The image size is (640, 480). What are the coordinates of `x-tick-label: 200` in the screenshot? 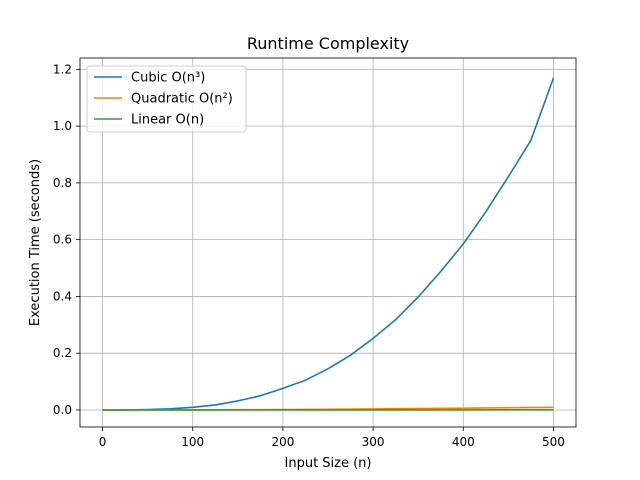 It's located at (282, 442).